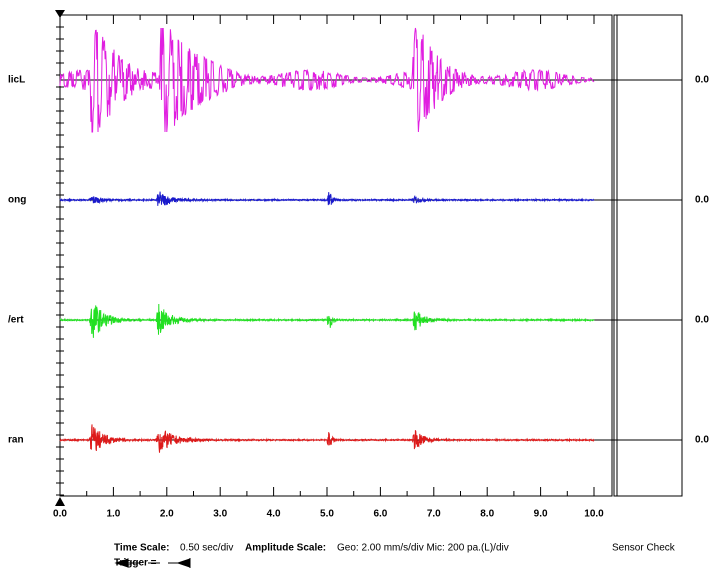 This screenshot has width=718, height=571. What do you see at coordinates (220, 514) in the screenshot?
I see `x-tick-label: 3.0` at bounding box center [220, 514].